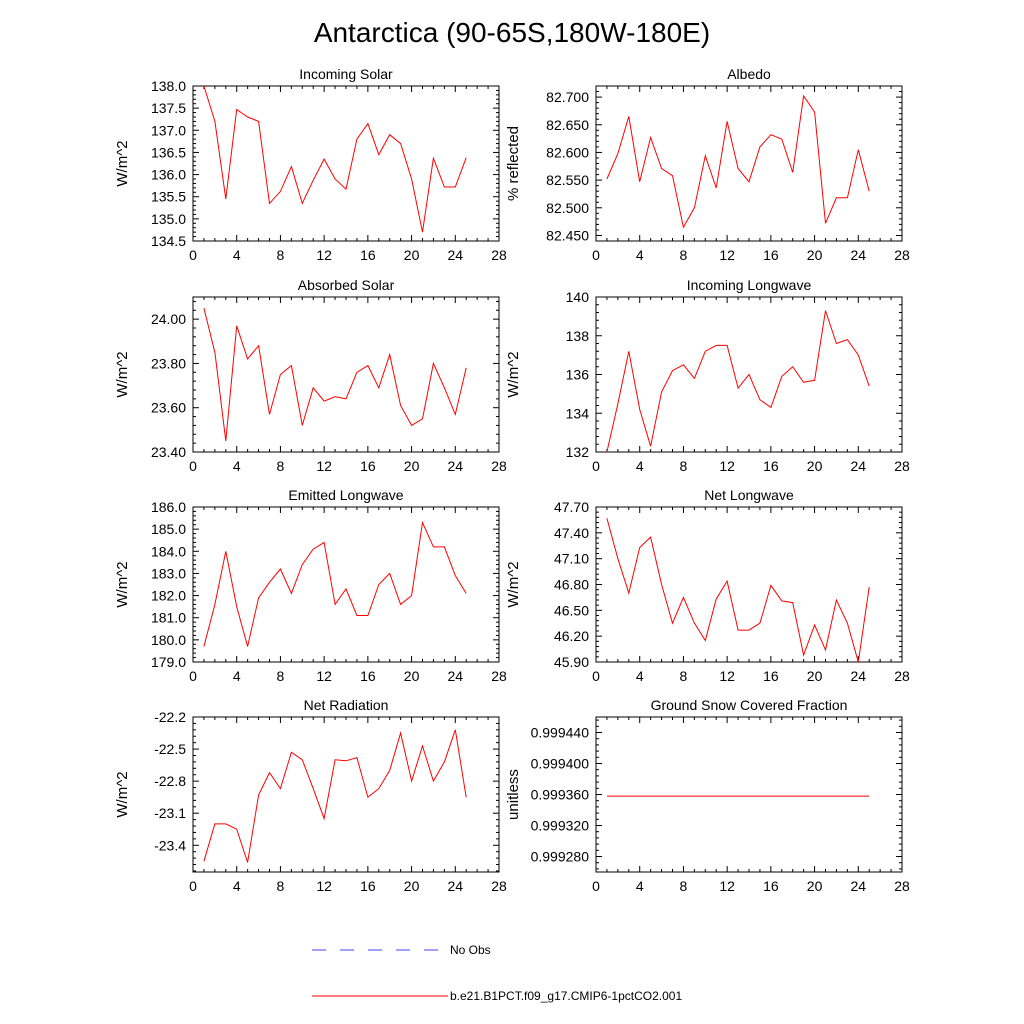  What do you see at coordinates (640, 466) in the screenshot?
I see `incoming-longwave-xtick-label: 4` at bounding box center [640, 466].